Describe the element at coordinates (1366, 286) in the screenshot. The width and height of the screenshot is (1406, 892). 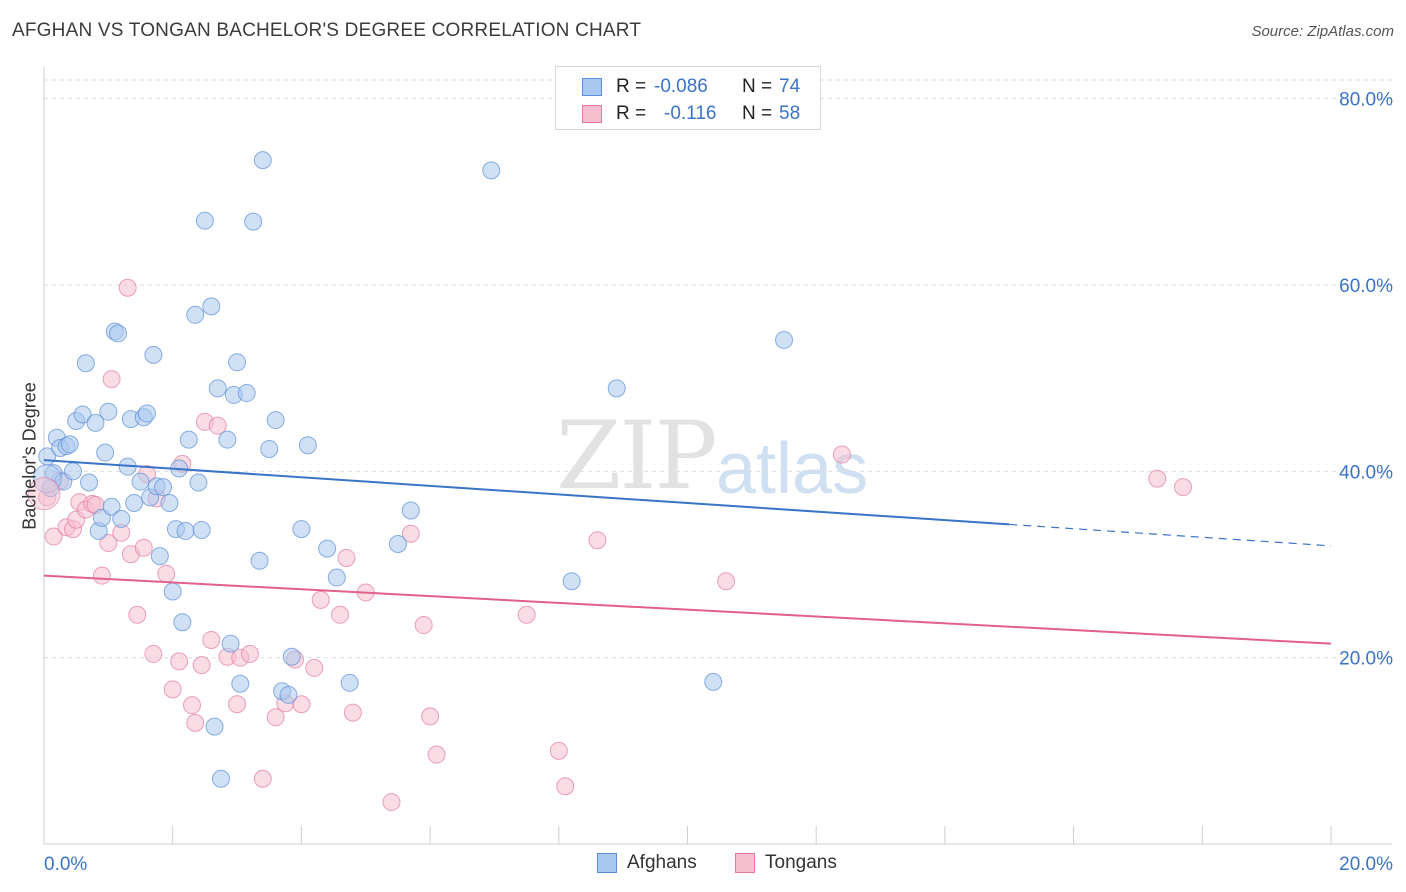
I see `y-tick-label: 60.0%` at that location.